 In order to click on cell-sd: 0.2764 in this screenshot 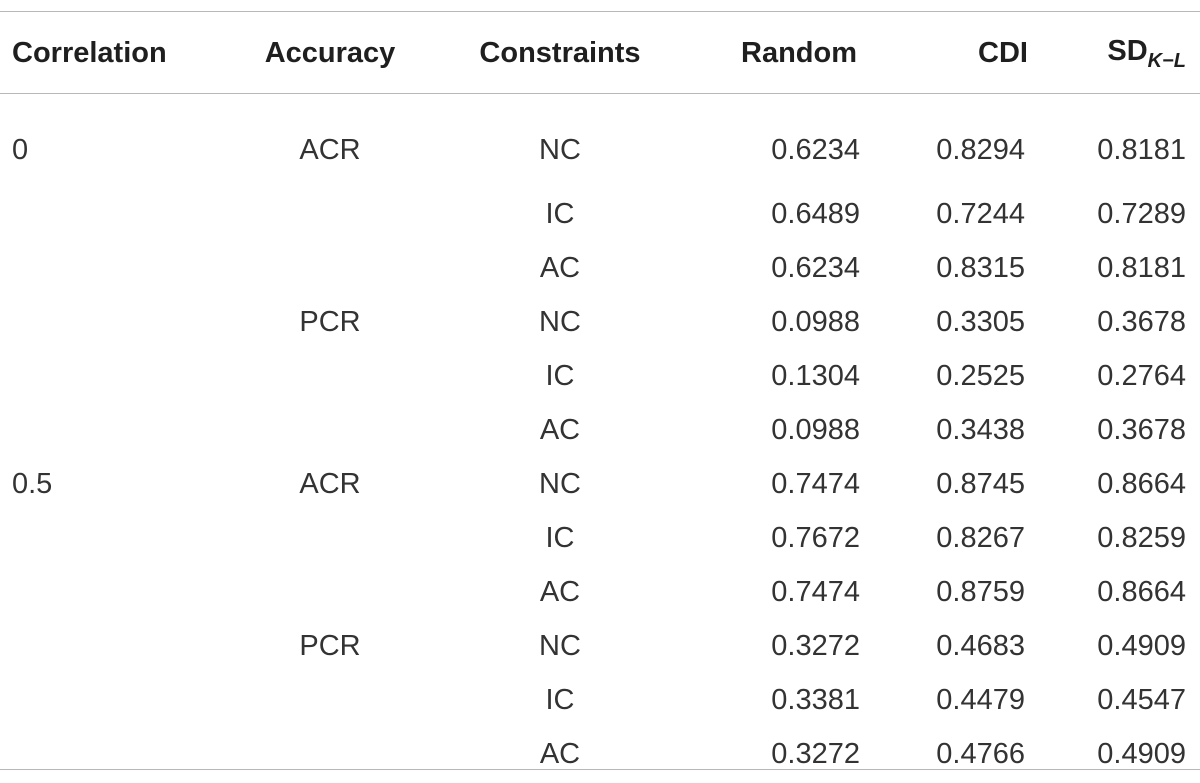, I will do `click(1141, 375)`.